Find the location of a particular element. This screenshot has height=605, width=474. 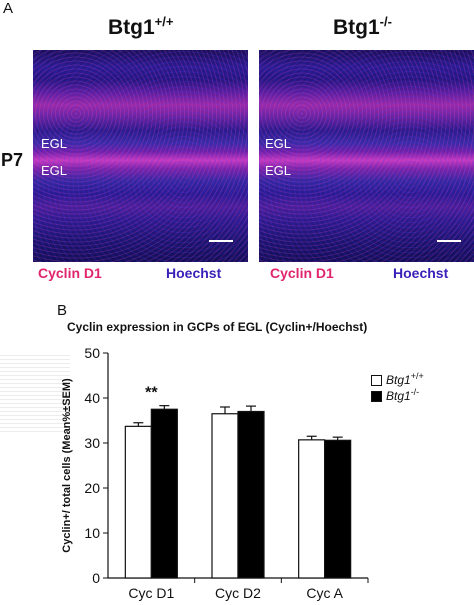

genotype-ko-sup: -/- is located at coordinates (385, 21).